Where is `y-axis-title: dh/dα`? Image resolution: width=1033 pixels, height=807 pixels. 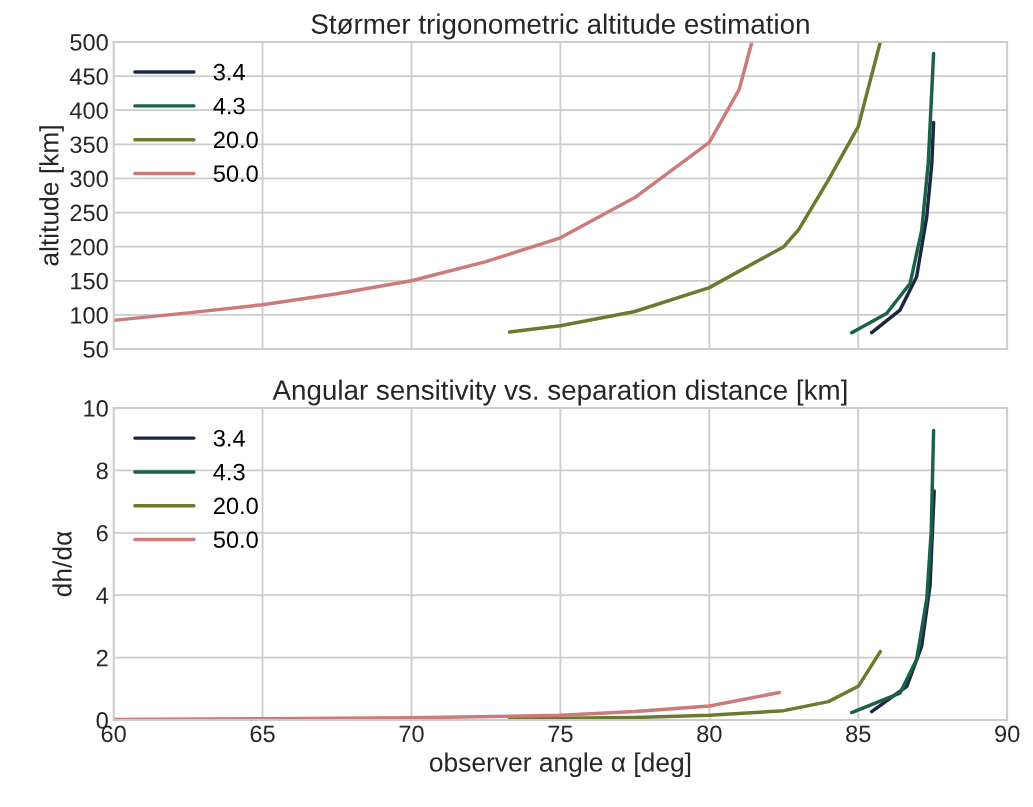
y-axis-title: dh/dα is located at coordinates (62, 564).